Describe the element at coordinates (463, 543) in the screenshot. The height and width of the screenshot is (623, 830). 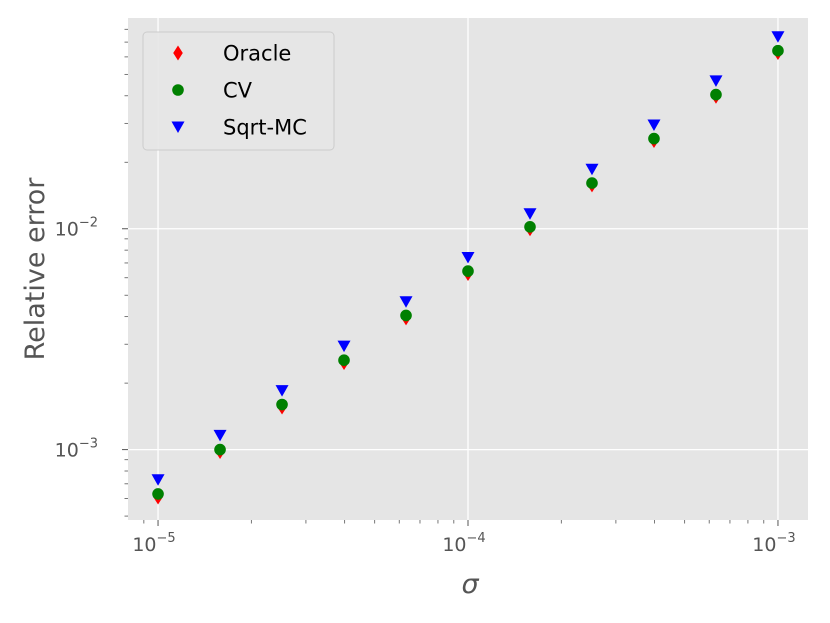
I see `x-tick-label: 10⁻⁴` at that location.